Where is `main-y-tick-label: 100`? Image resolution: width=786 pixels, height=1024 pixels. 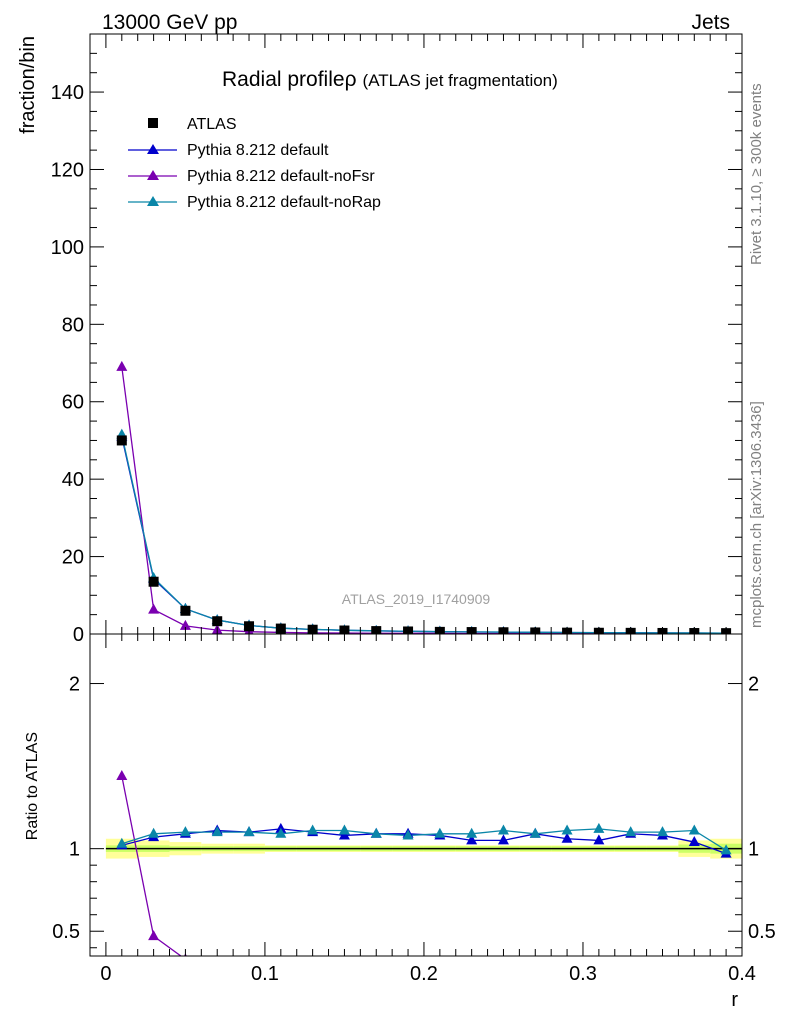 main-y-tick-label: 100 is located at coordinates (67, 248).